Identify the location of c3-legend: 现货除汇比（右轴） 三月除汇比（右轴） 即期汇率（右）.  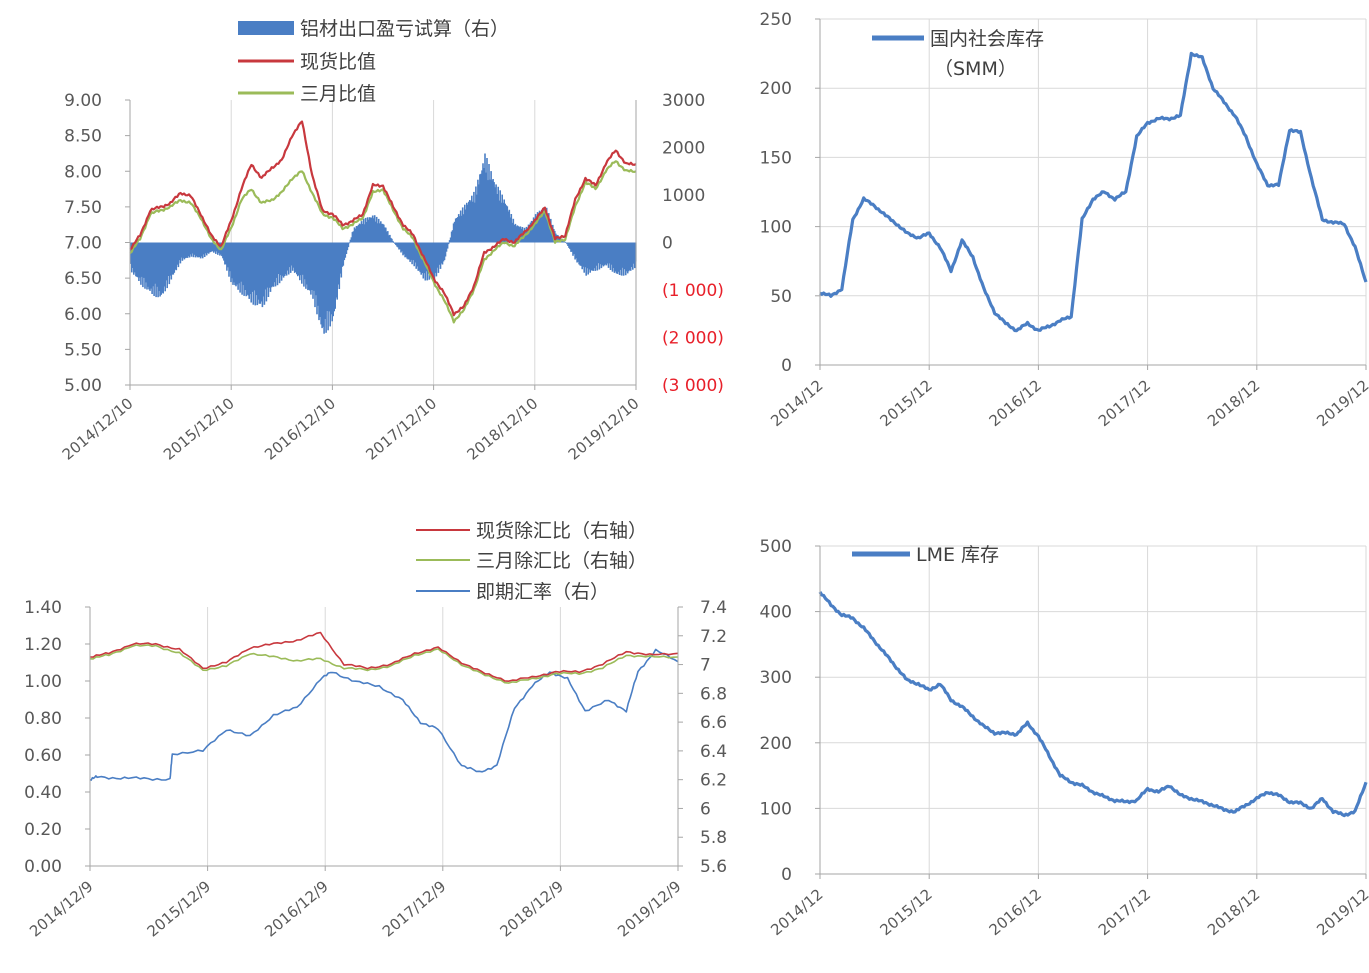
(531, 561).